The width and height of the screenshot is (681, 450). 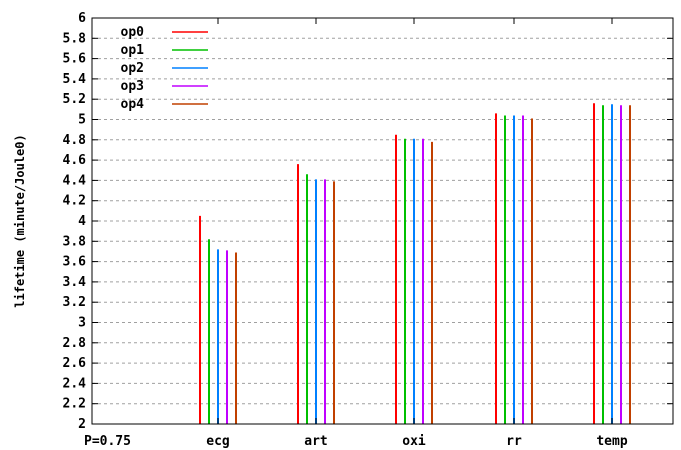 I want to click on legend-label: op0, so click(x=133, y=32).